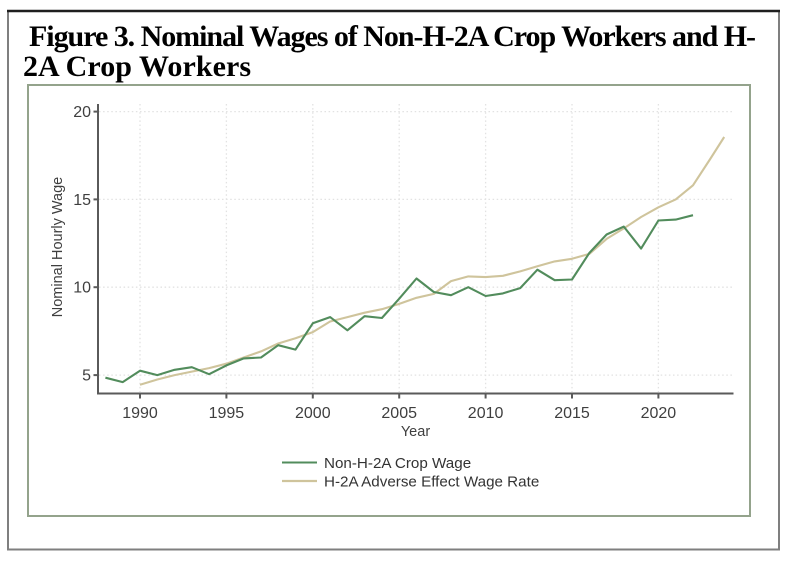 This screenshot has width=790, height=561. I want to click on svg-text: Nominal Hourly Wage, so click(58, 247).